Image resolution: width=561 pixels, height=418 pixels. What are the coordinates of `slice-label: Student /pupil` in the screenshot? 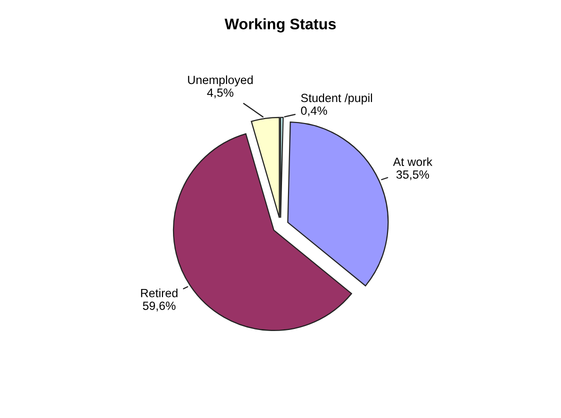 It's located at (336, 98).